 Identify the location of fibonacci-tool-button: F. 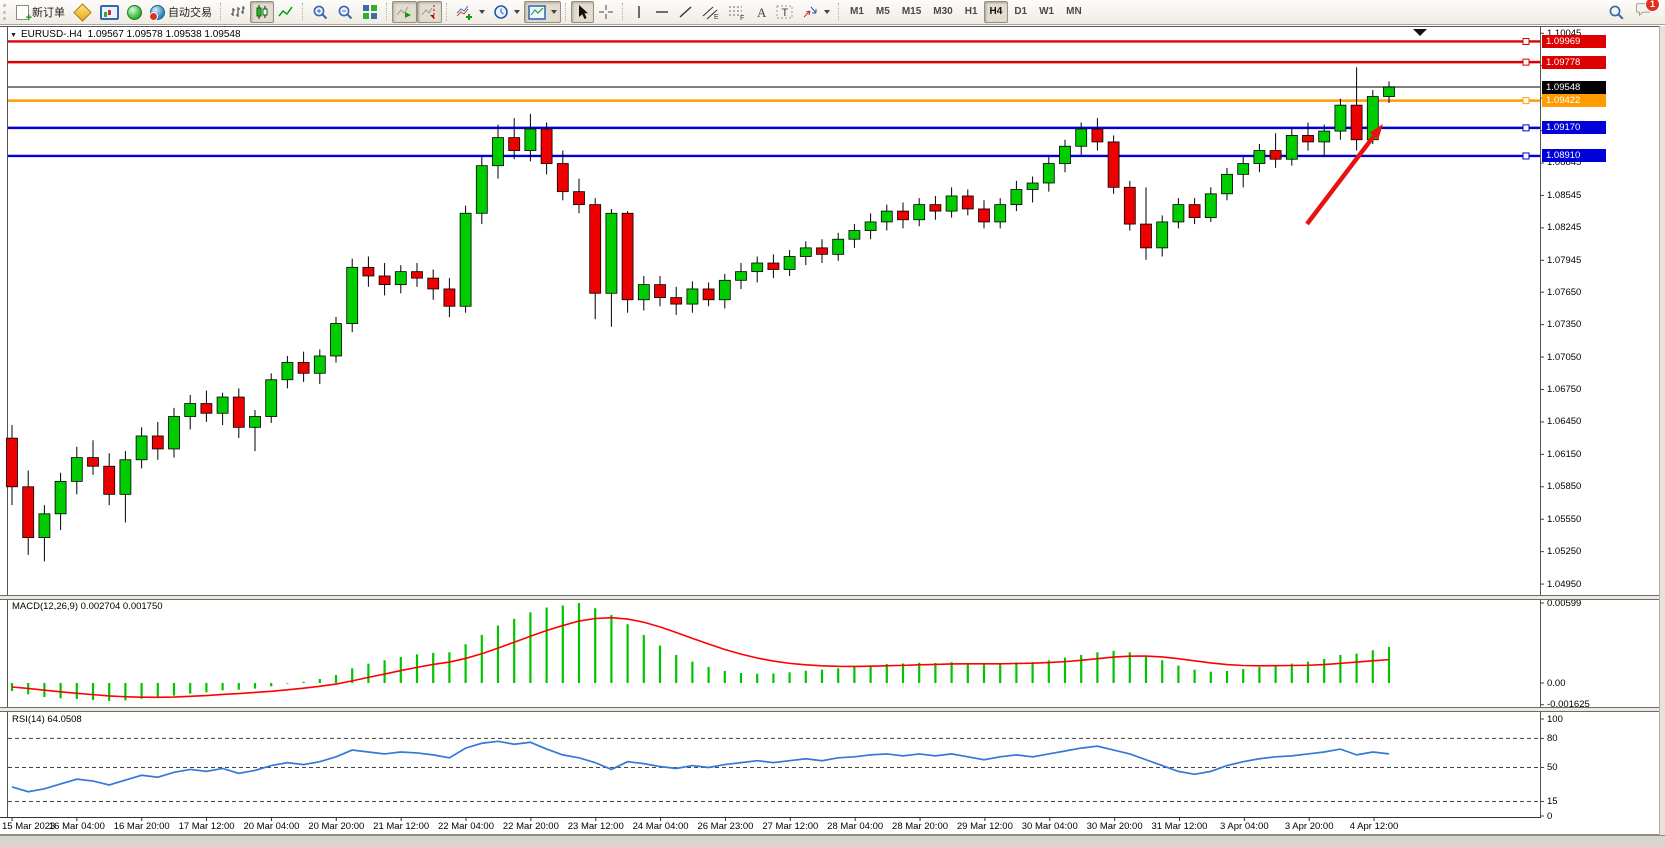
(737, 12).